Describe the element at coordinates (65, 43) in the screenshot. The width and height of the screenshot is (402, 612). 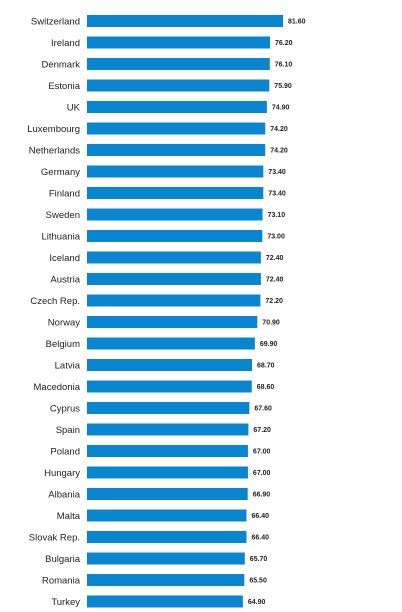
I see `category-label: Ireland` at that location.